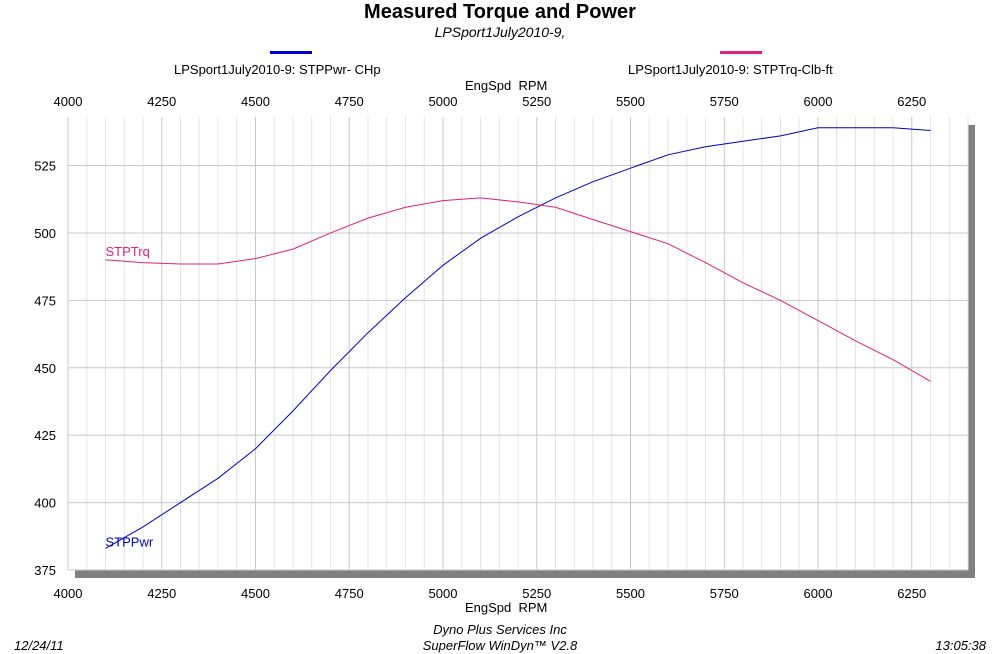 This screenshot has width=1000, height=654. What do you see at coordinates (911, 101) in the screenshot?
I see `x-tick-label-top: 6250` at bounding box center [911, 101].